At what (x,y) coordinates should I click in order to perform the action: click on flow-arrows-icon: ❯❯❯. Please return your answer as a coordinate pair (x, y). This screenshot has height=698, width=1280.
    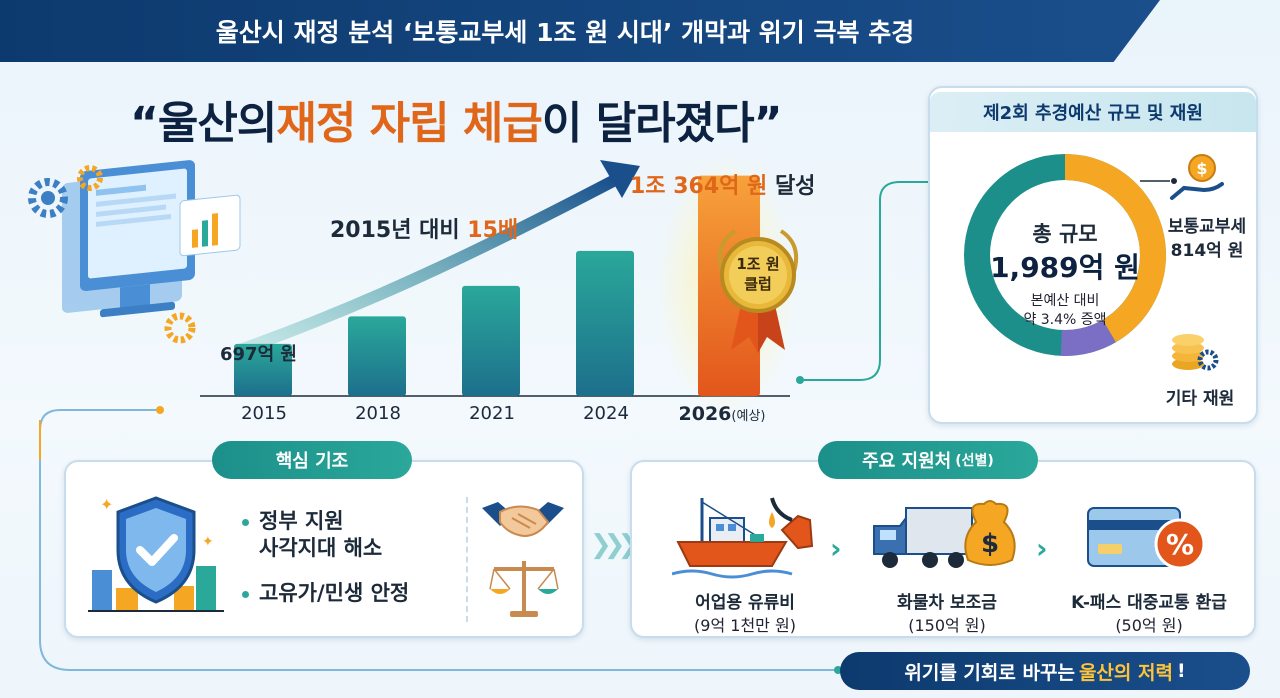
    Looking at the image, I should click on (614, 545).